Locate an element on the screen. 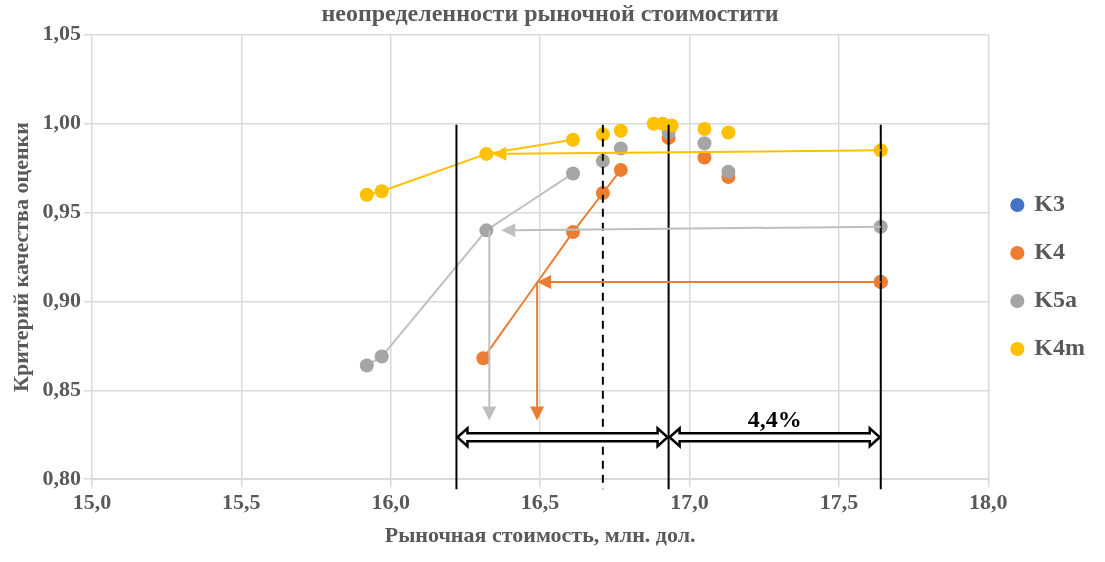 Image resolution: width=1105 pixels, height=562 pixels. x-tick-label: 16,0 is located at coordinates (390, 502).